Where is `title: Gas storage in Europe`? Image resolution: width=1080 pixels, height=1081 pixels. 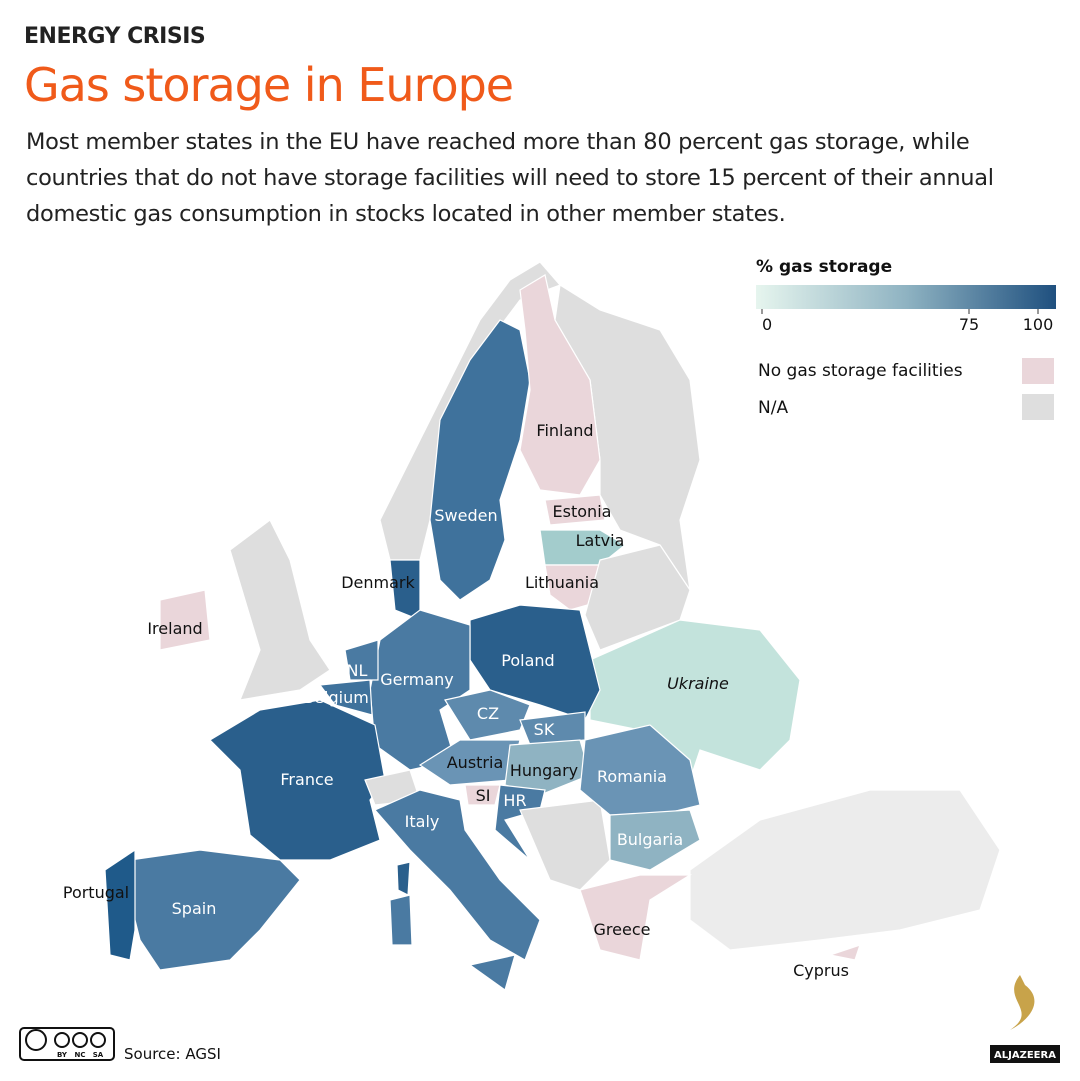 title: Gas storage in Europe is located at coordinates (269, 85).